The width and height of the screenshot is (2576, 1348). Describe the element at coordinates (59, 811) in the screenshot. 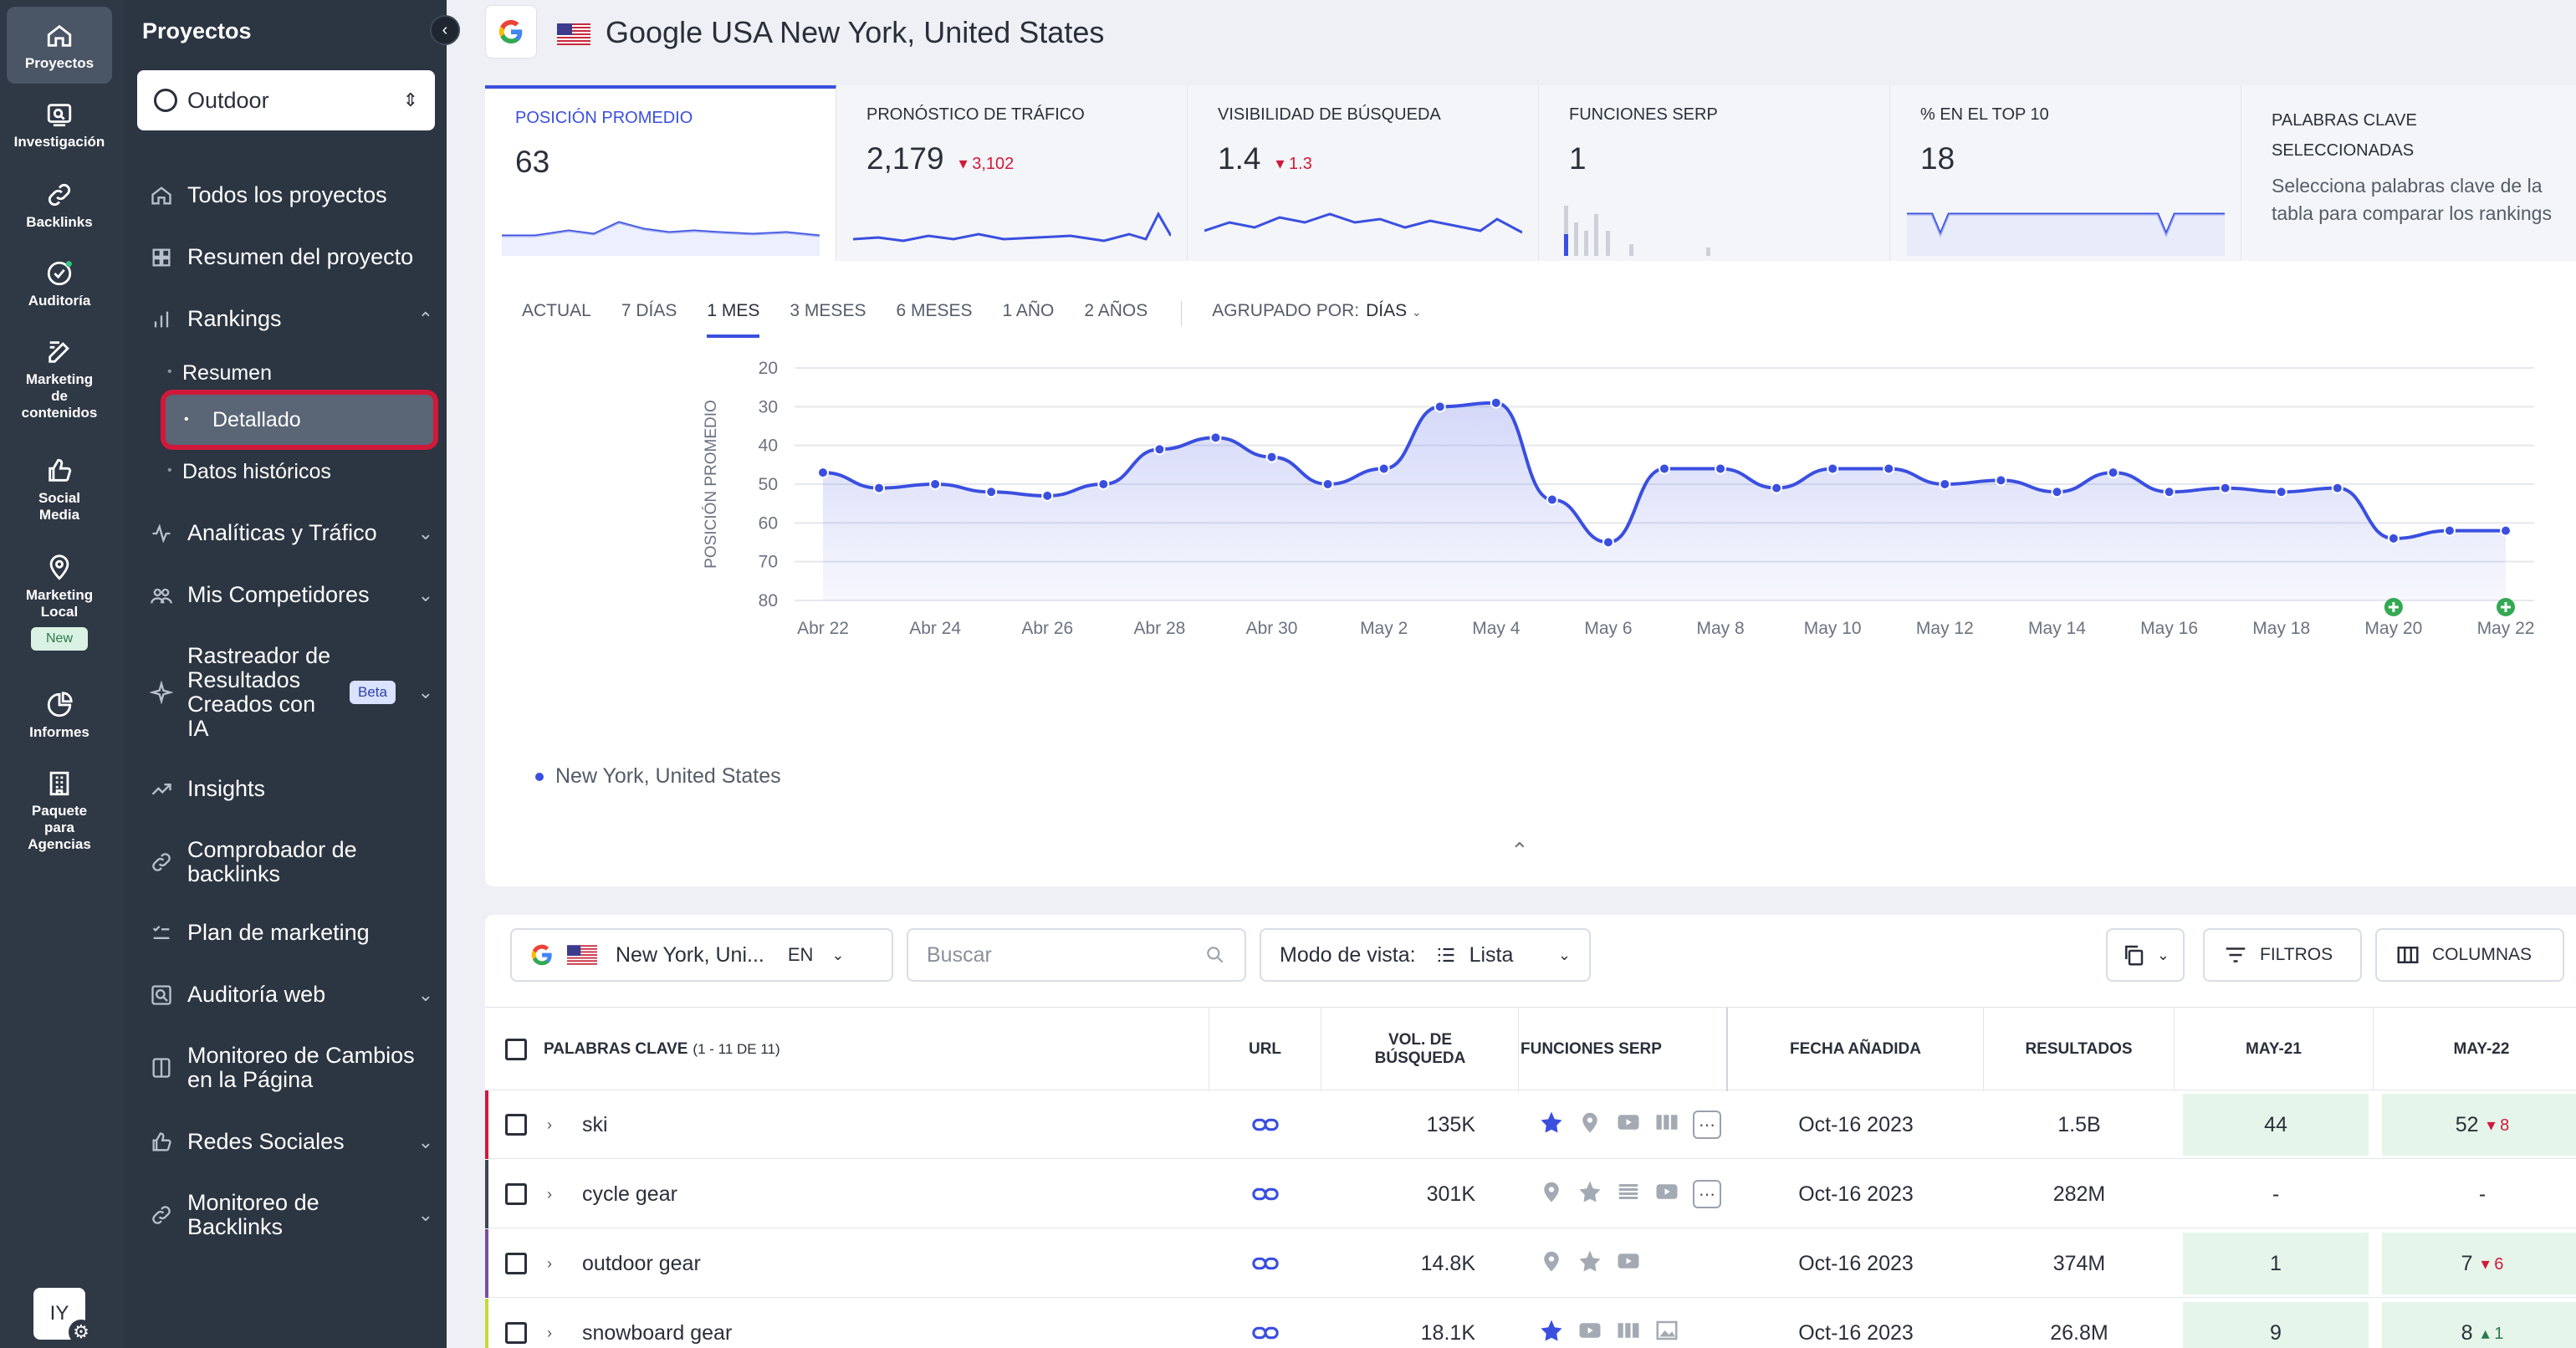

I see `rail-item-paquete-agencias: Paquete para Agencias` at that location.